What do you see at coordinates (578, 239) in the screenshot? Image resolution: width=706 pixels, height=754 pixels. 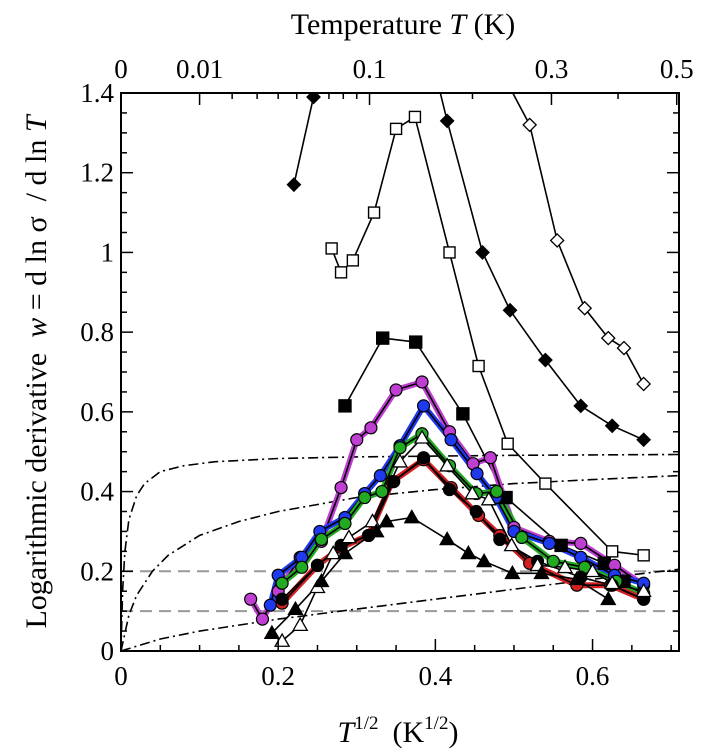 I see `series-3-line` at bounding box center [578, 239].